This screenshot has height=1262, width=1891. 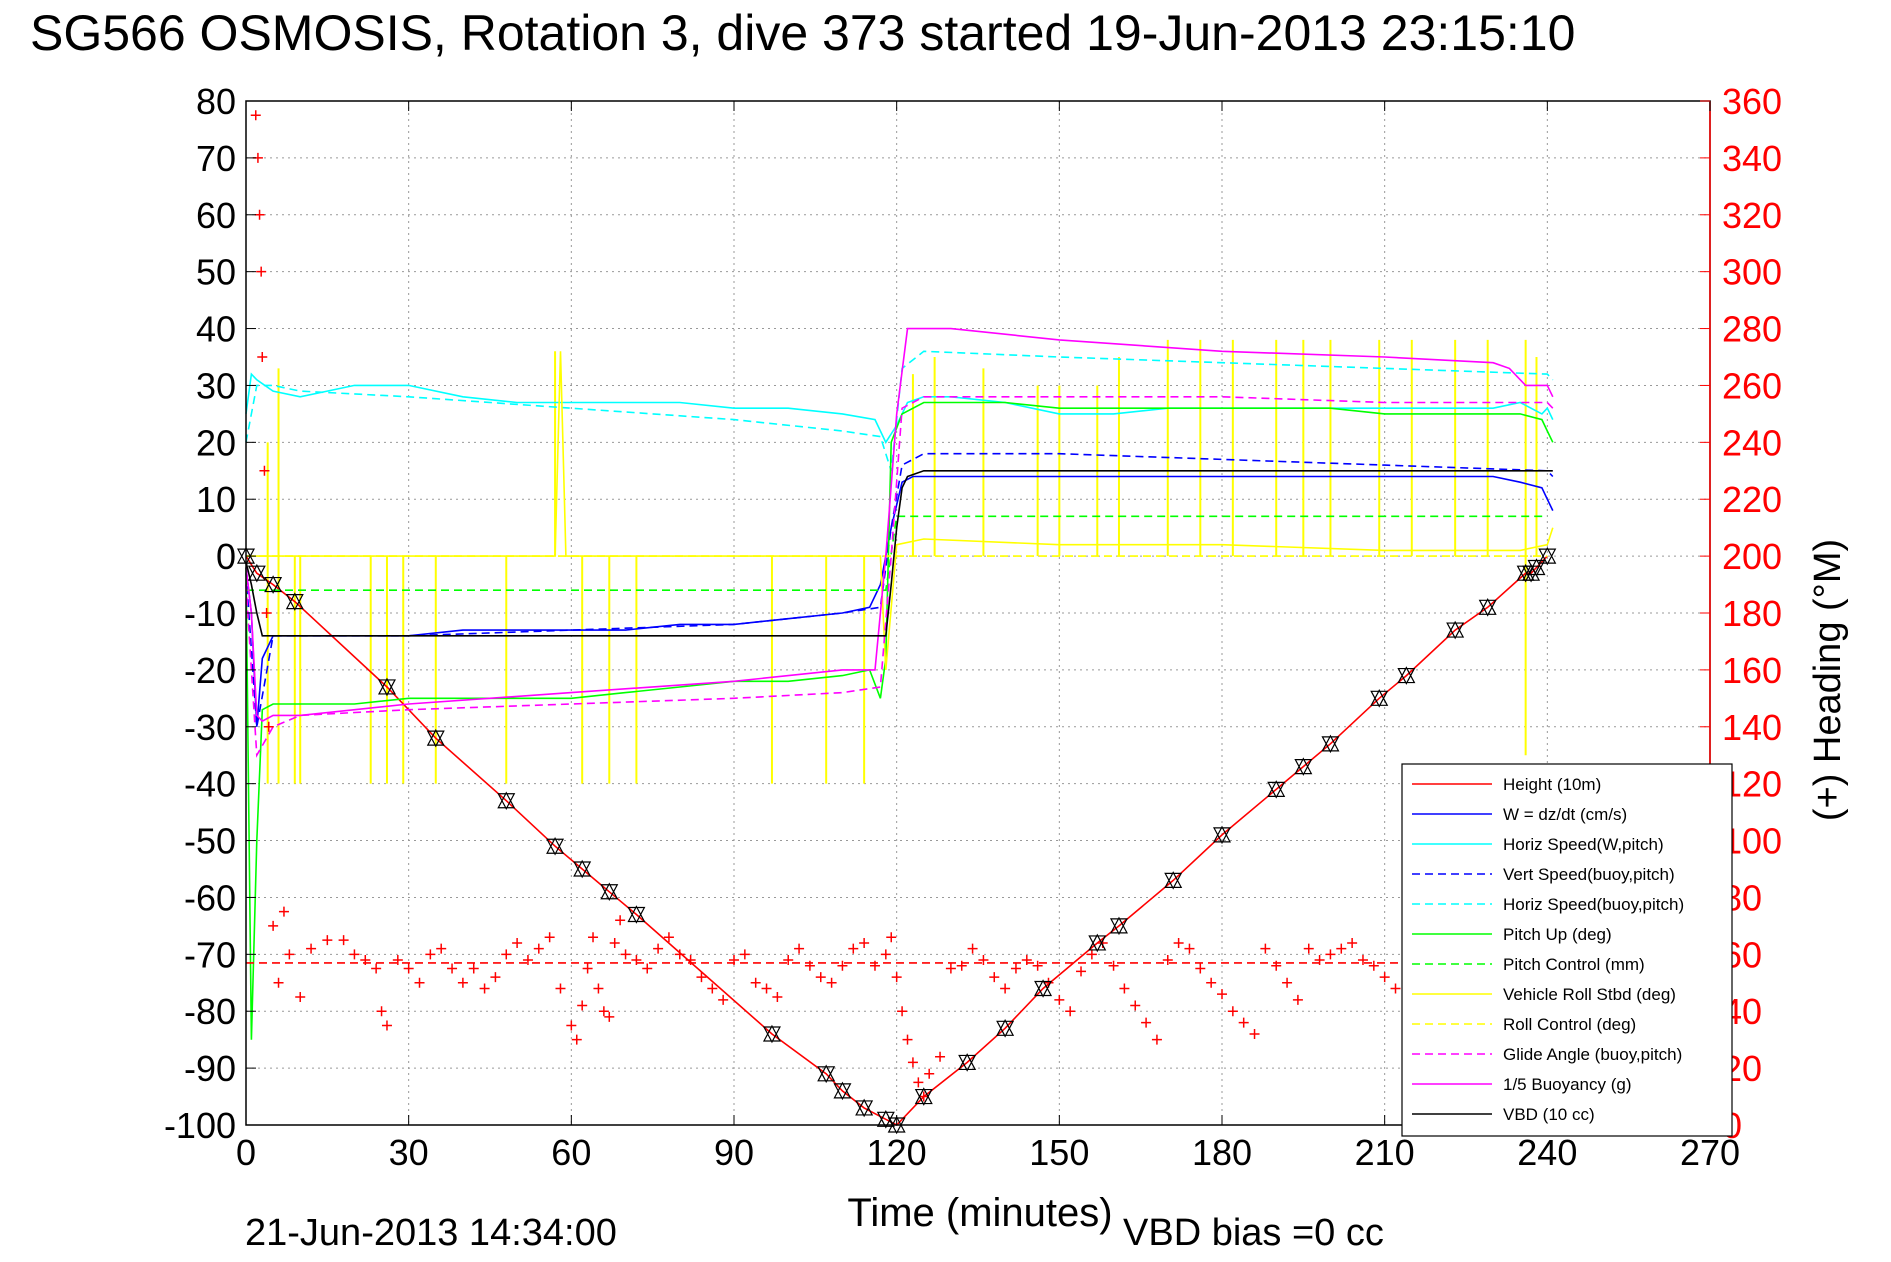 What do you see at coordinates (1059, 1152) in the screenshot?
I see `x-tick-label: 150` at bounding box center [1059, 1152].